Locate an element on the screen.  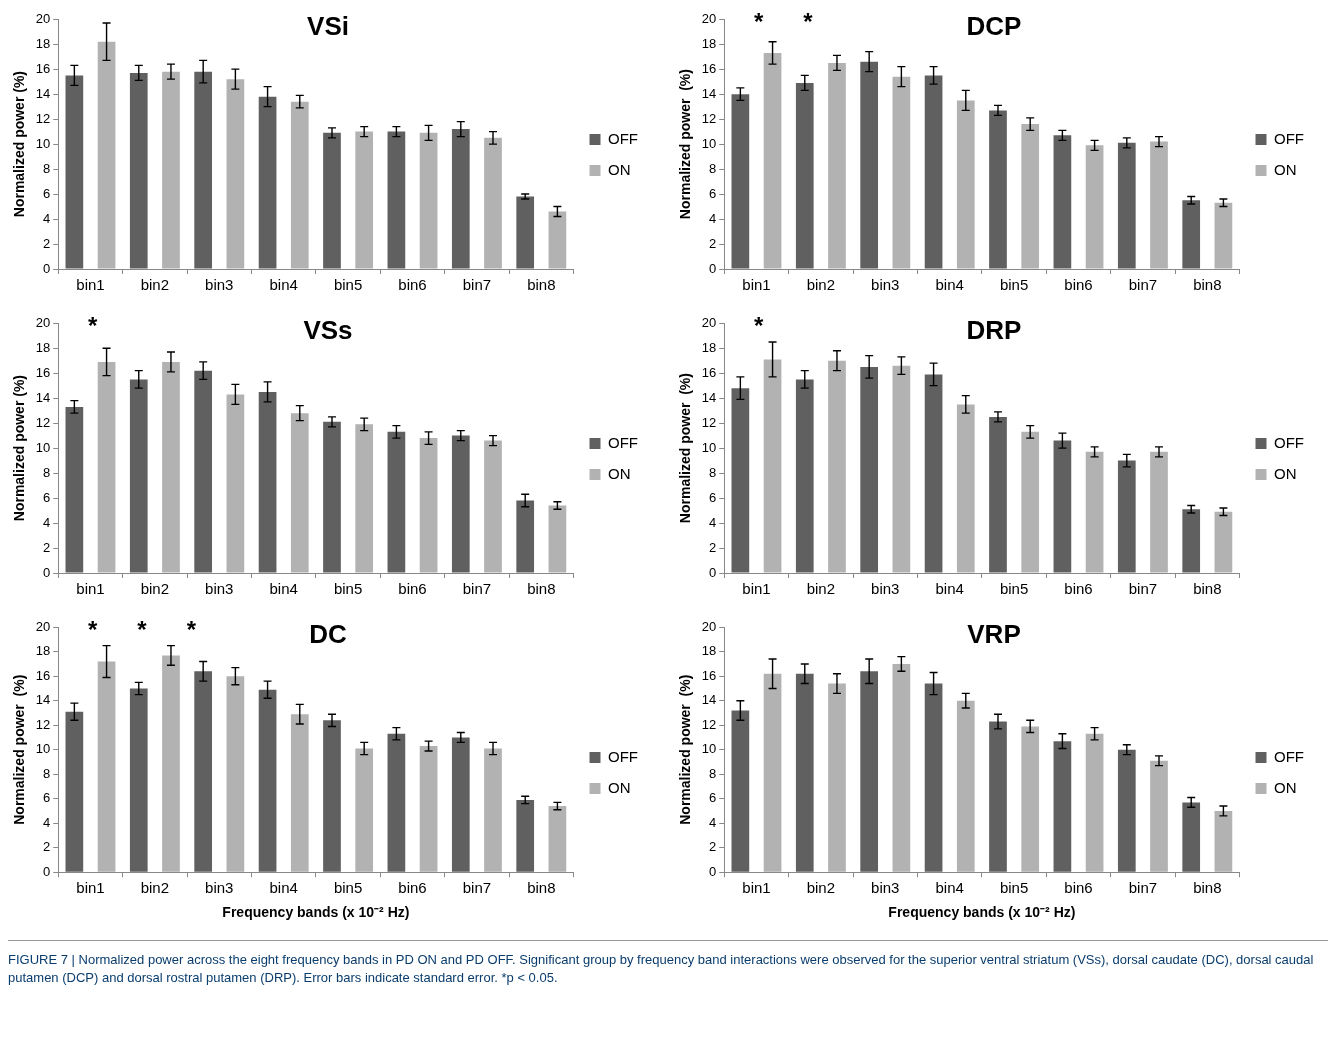
chart-title: VSs is located at coordinates (328, 329).